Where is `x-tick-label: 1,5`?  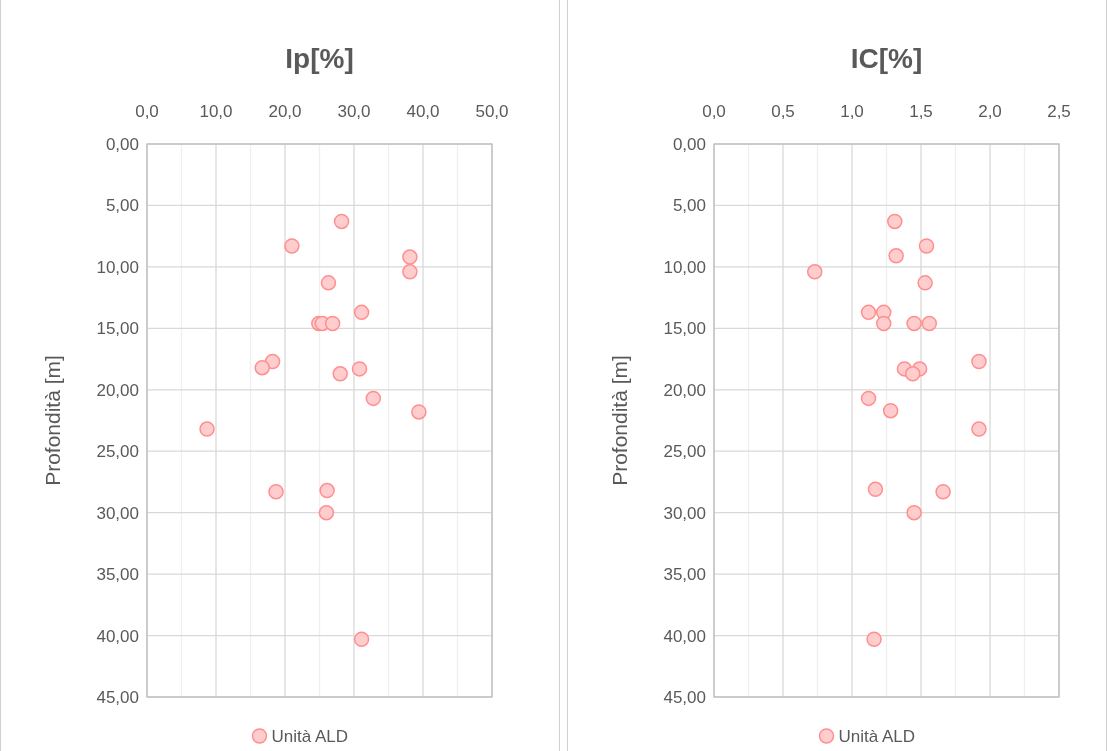
x-tick-label: 1,5 is located at coordinates (921, 111).